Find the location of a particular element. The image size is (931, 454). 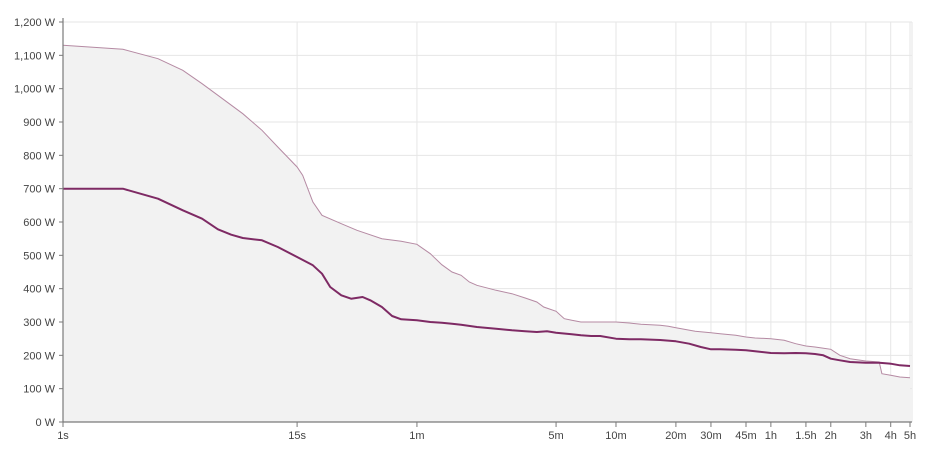

y-tick-label: 900 W is located at coordinates (39, 123).